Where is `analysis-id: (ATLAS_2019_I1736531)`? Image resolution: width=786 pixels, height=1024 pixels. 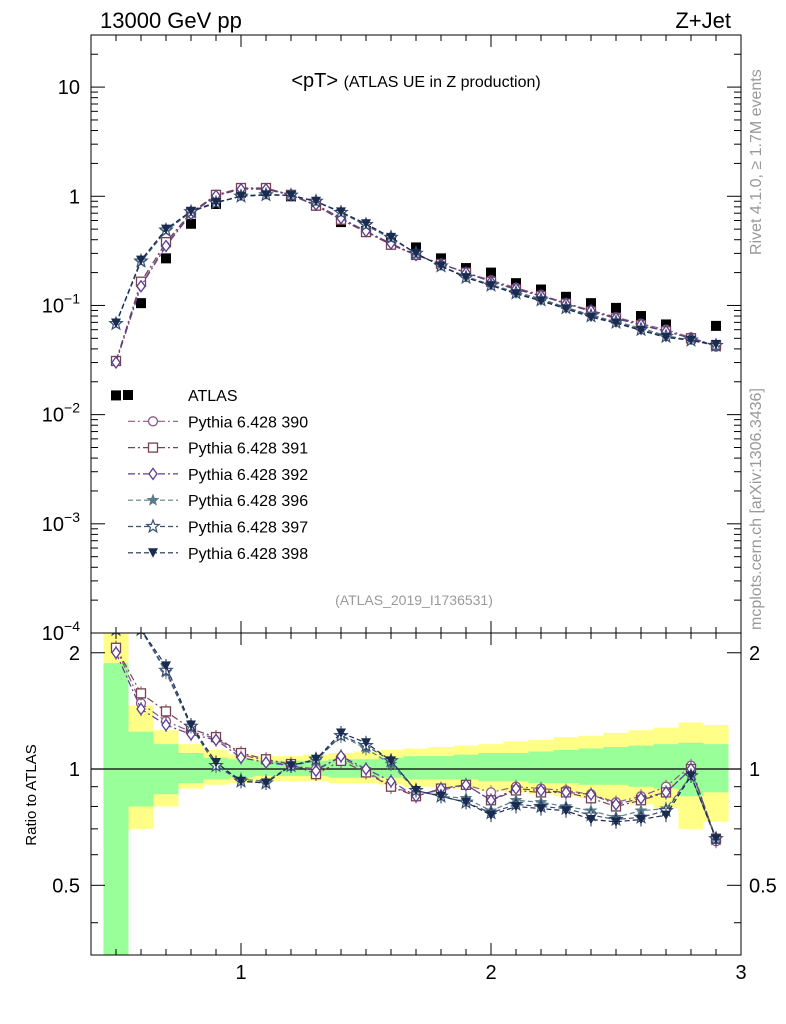
analysis-id: (ATLAS_2019_I1736531) is located at coordinates (414, 600).